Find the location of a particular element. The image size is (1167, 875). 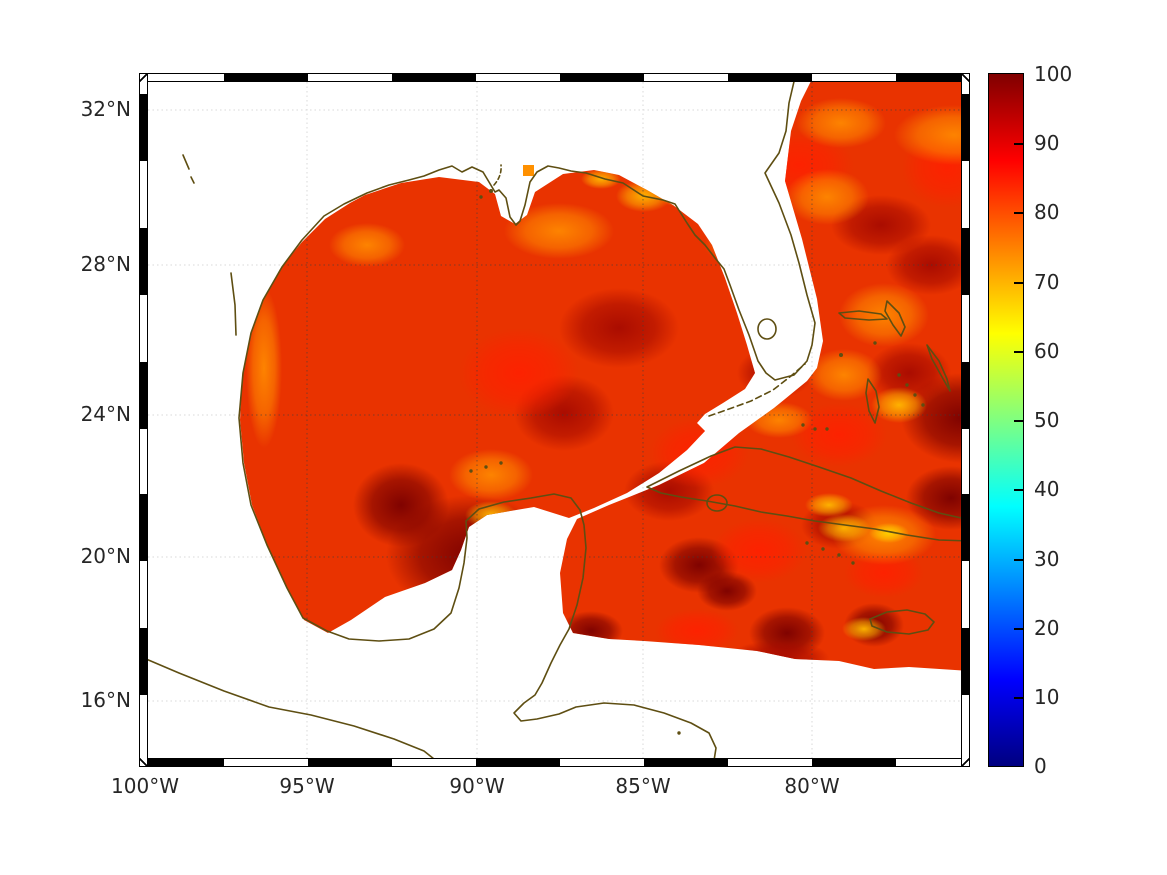

coastline-jamaica is located at coordinates (902, 622).